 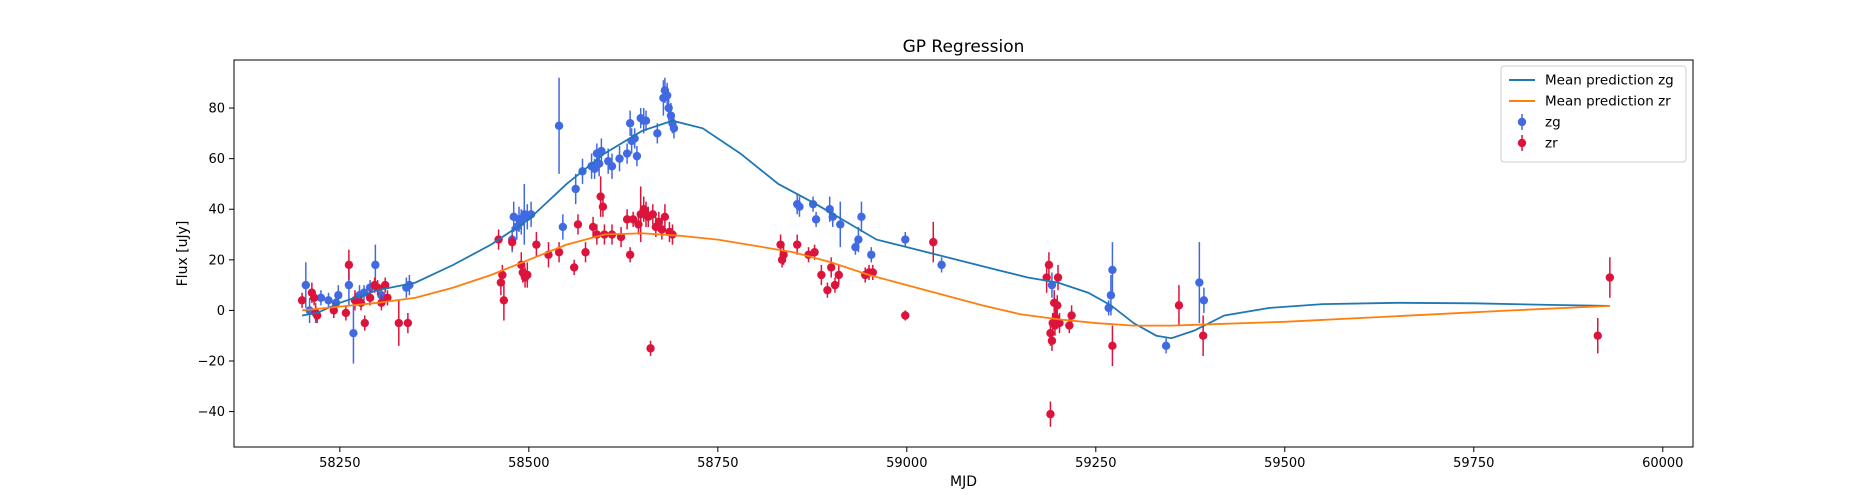 I want to click on legend: Mean prediction zg Mean prediction zr zg zr, so click(x=1593, y=114).